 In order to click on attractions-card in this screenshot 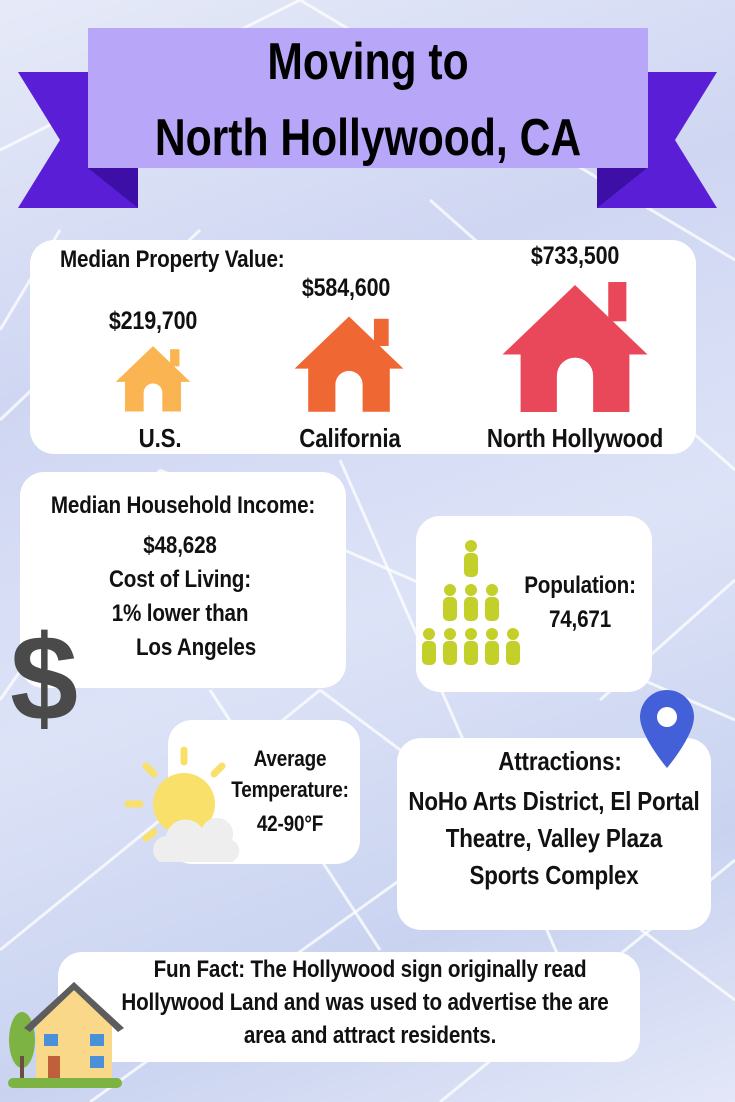, I will do `click(554, 834)`.